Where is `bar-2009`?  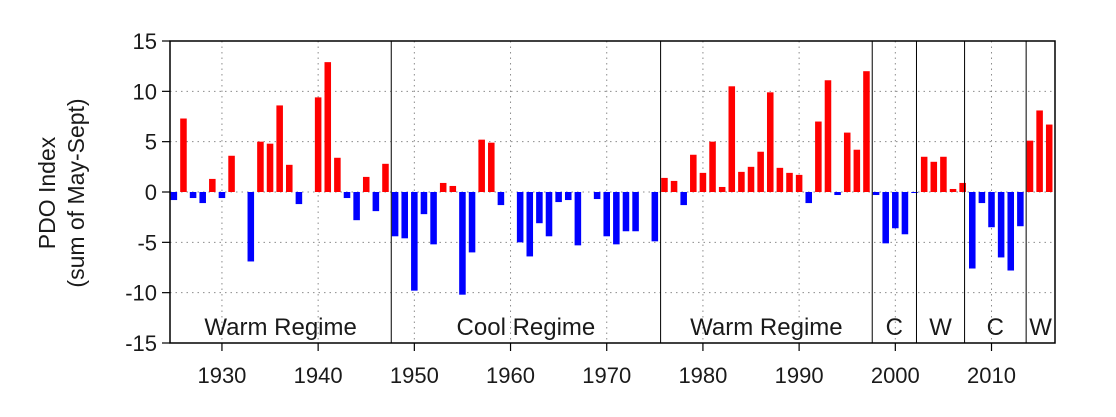 bar-2009 is located at coordinates (982, 198).